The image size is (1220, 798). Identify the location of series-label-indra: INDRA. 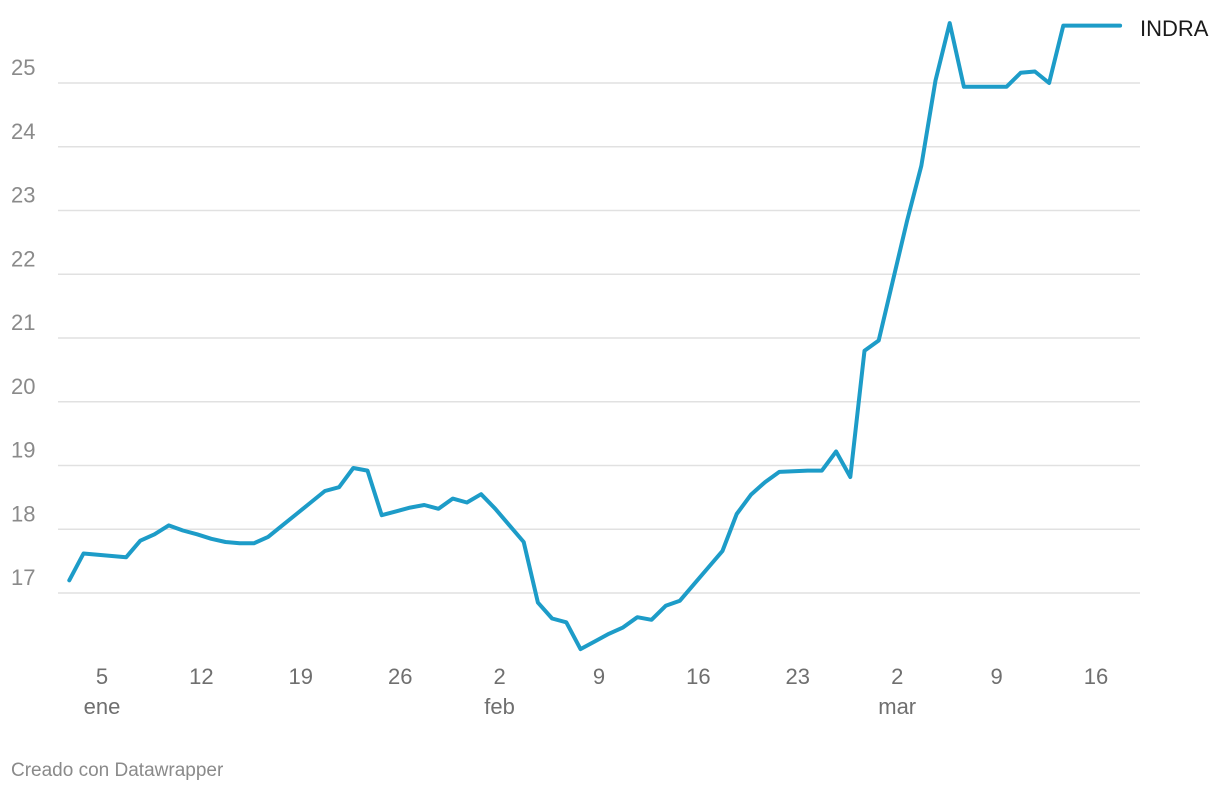
(1174, 28).